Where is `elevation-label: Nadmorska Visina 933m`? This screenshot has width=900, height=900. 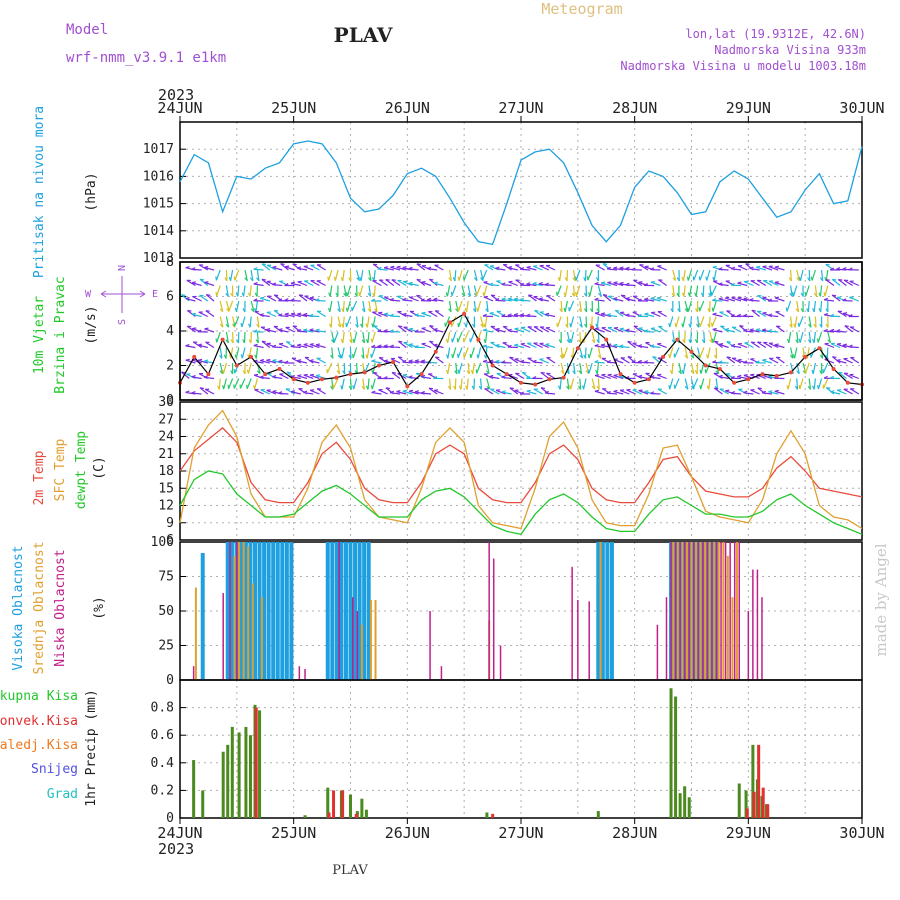 elevation-label: Nadmorska Visina 933m is located at coordinates (790, 50).